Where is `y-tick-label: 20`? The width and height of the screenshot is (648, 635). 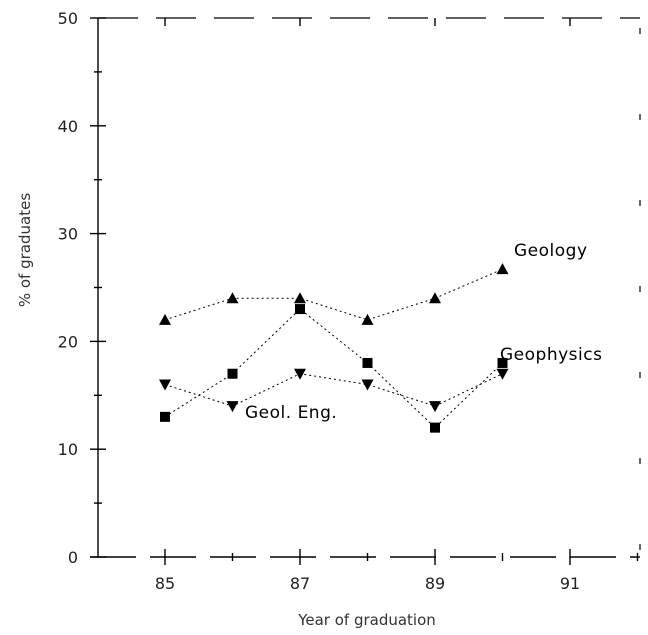 y-tick-label: 20 is located at coordinates (68, 341).